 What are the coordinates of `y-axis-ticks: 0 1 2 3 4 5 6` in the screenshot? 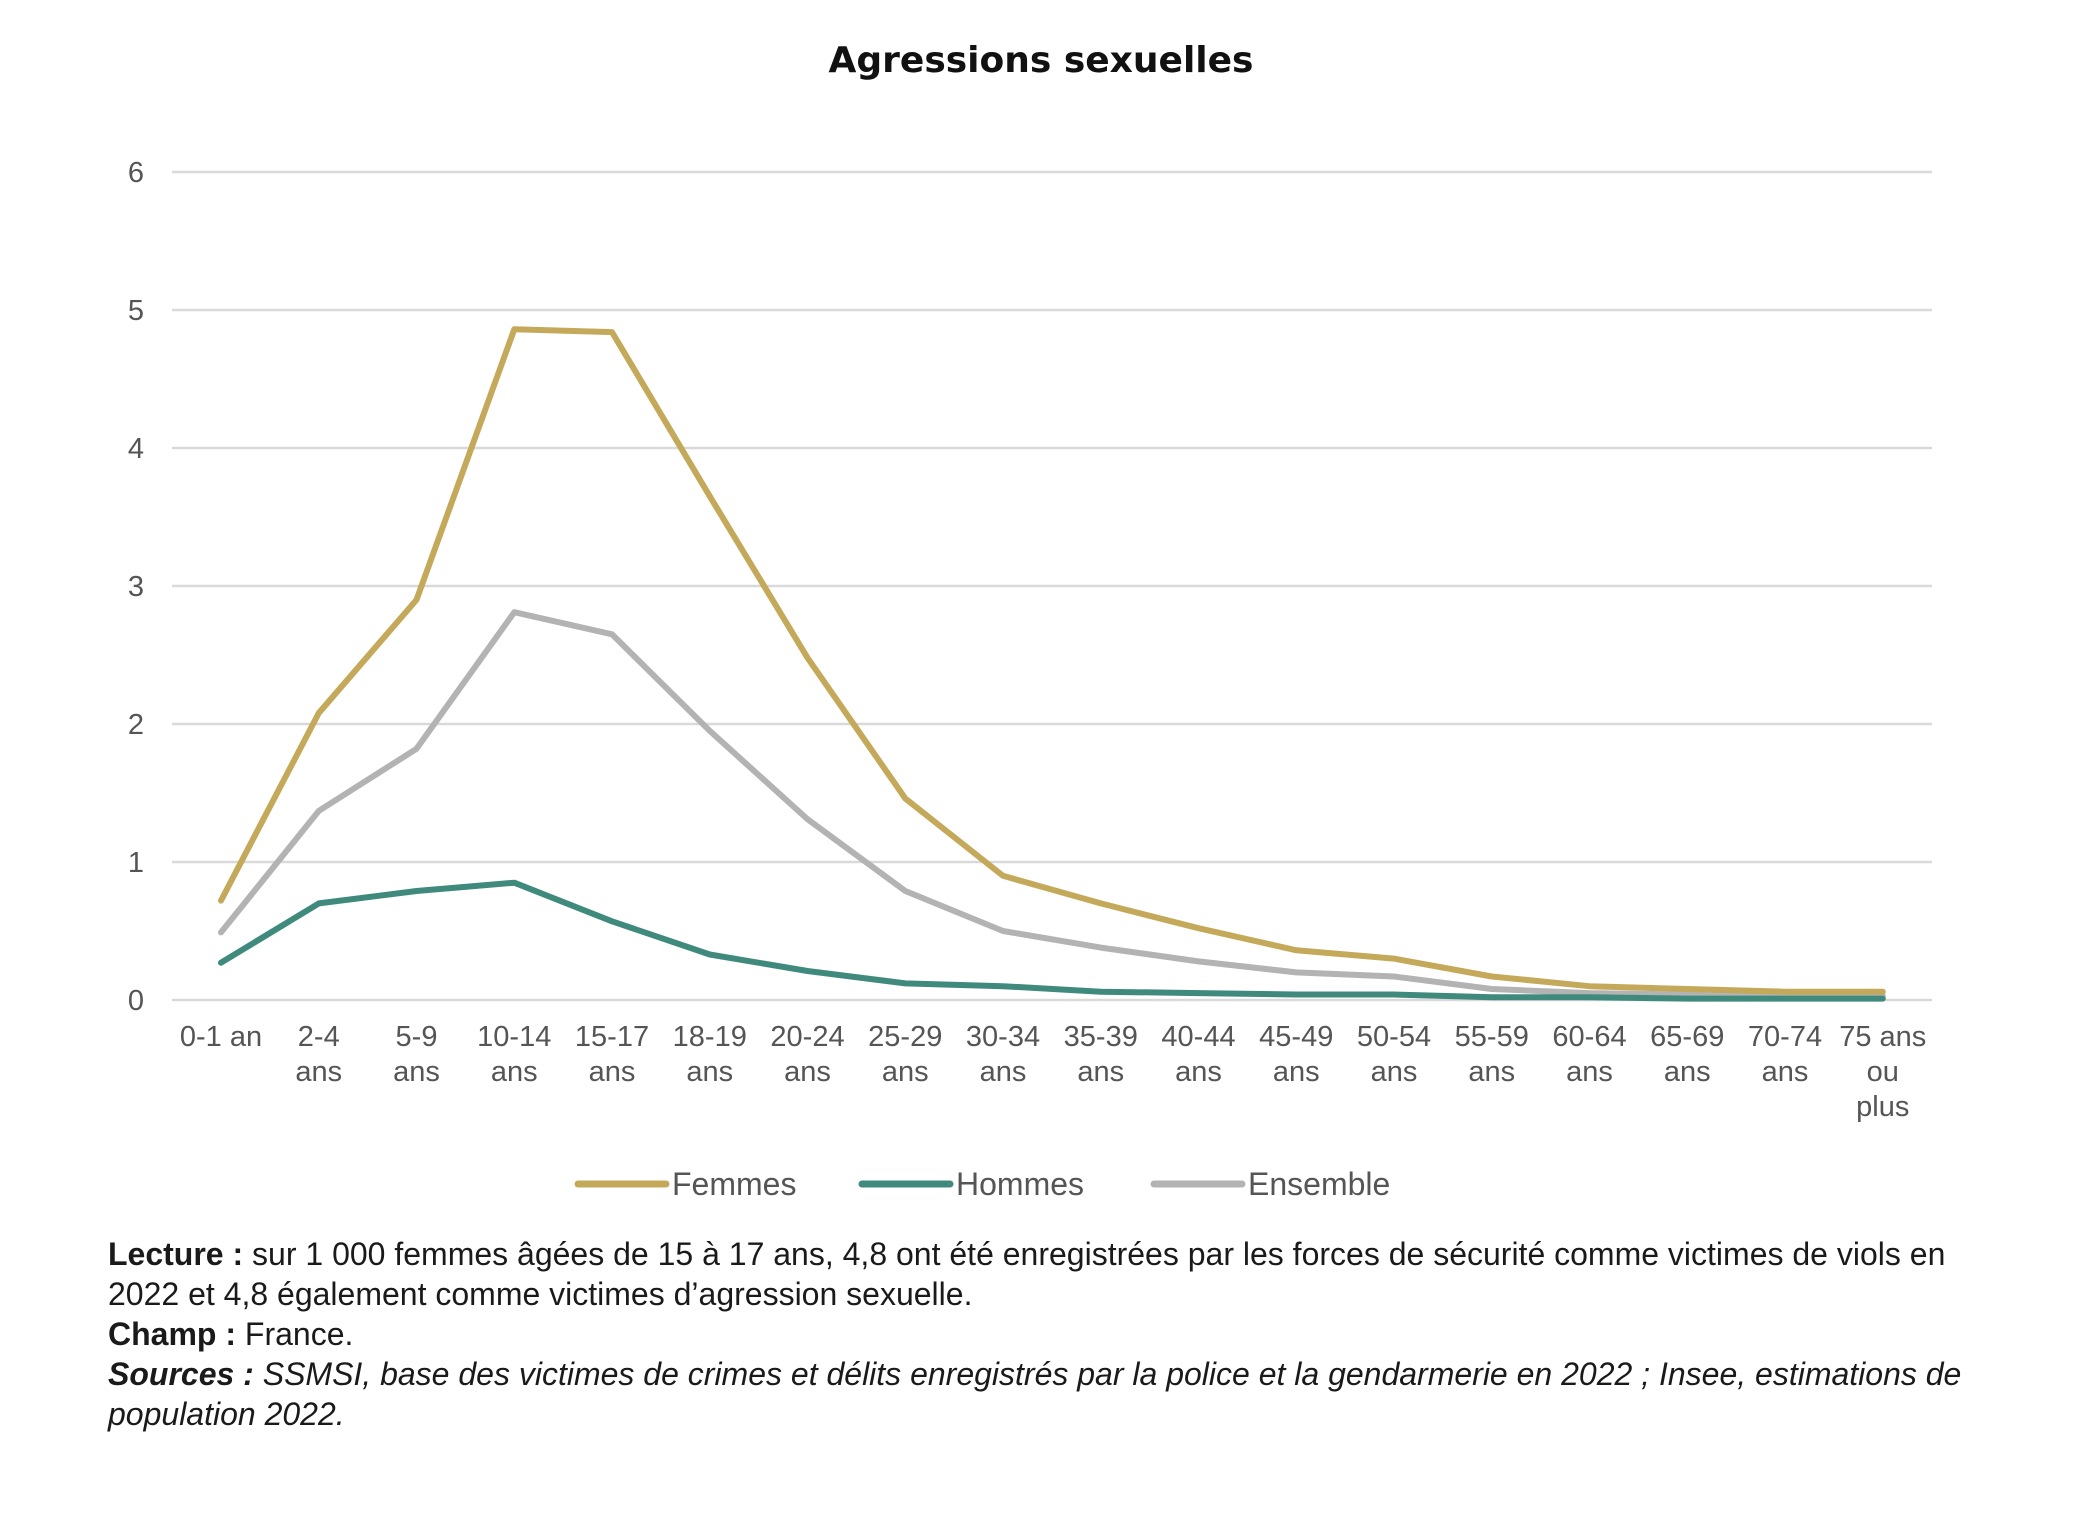 It's located at (136, 587).